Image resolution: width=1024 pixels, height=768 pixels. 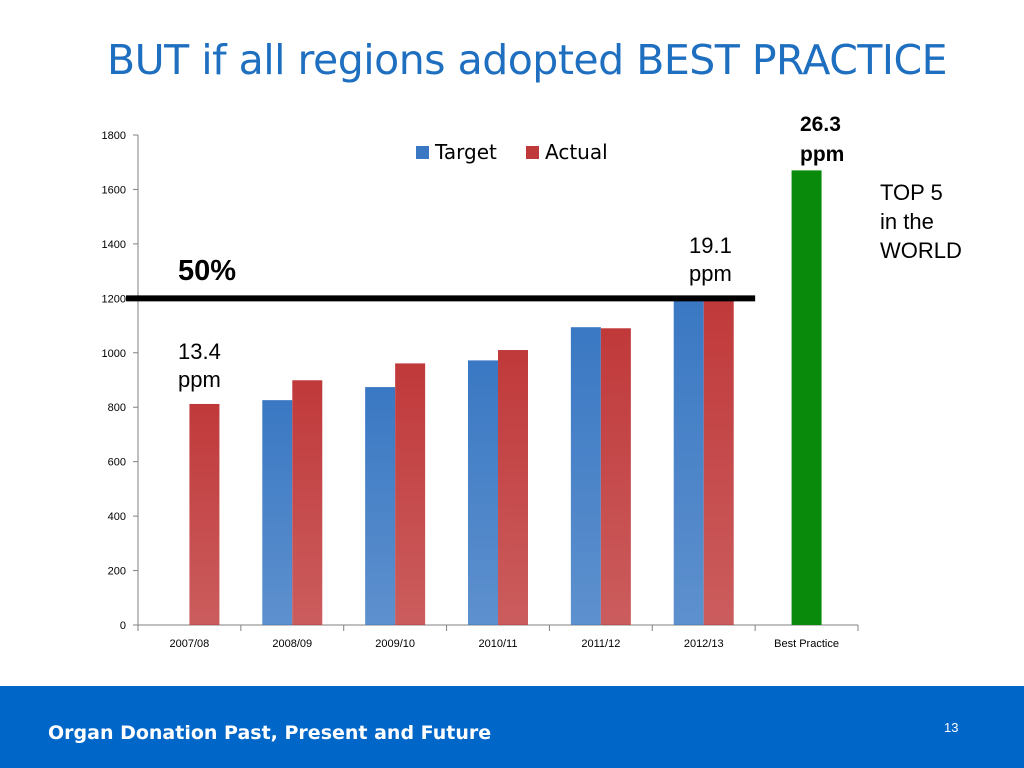 I want to click on best-rate-value: 26.3, so click(x=820, y=124).